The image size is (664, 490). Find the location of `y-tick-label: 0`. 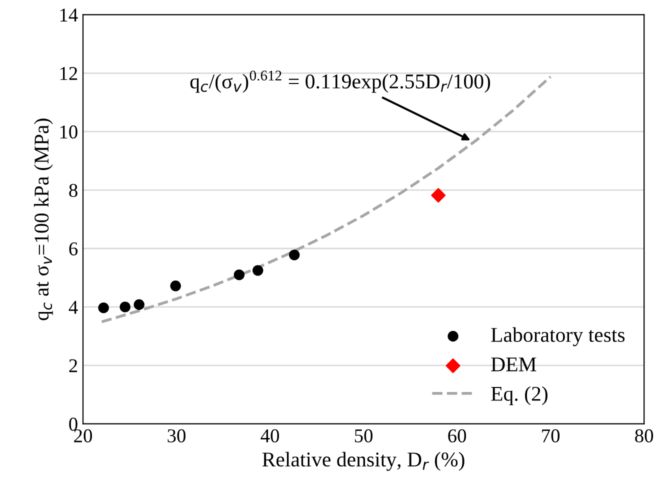

y-tick-label: 0 is located at coordinates (73, 424).